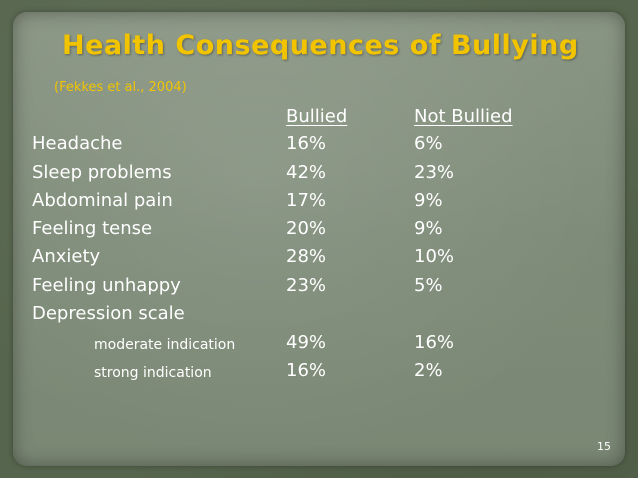 The height and width of the screenshot is (478, 638). Describe the element at coordinates (306, 200) in the screenshot. I see `cell-bullied: 17%` at that location.